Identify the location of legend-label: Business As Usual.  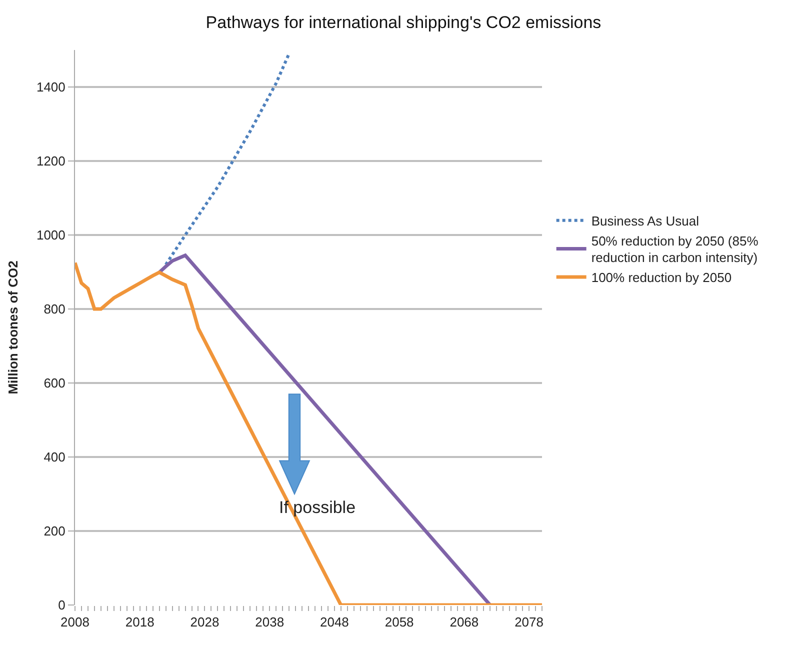
(645, 220).